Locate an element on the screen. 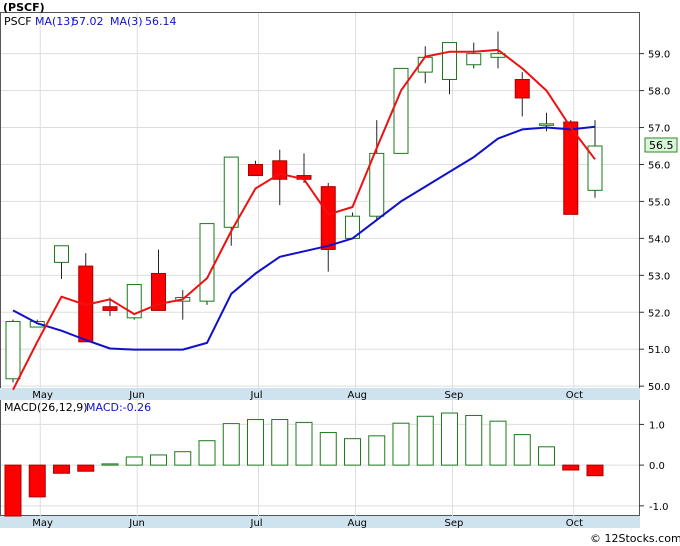 Image resolution: width=680 pixels, height=546 pixels. chart-title: (PSCF) is located at coordinates (24, 7).